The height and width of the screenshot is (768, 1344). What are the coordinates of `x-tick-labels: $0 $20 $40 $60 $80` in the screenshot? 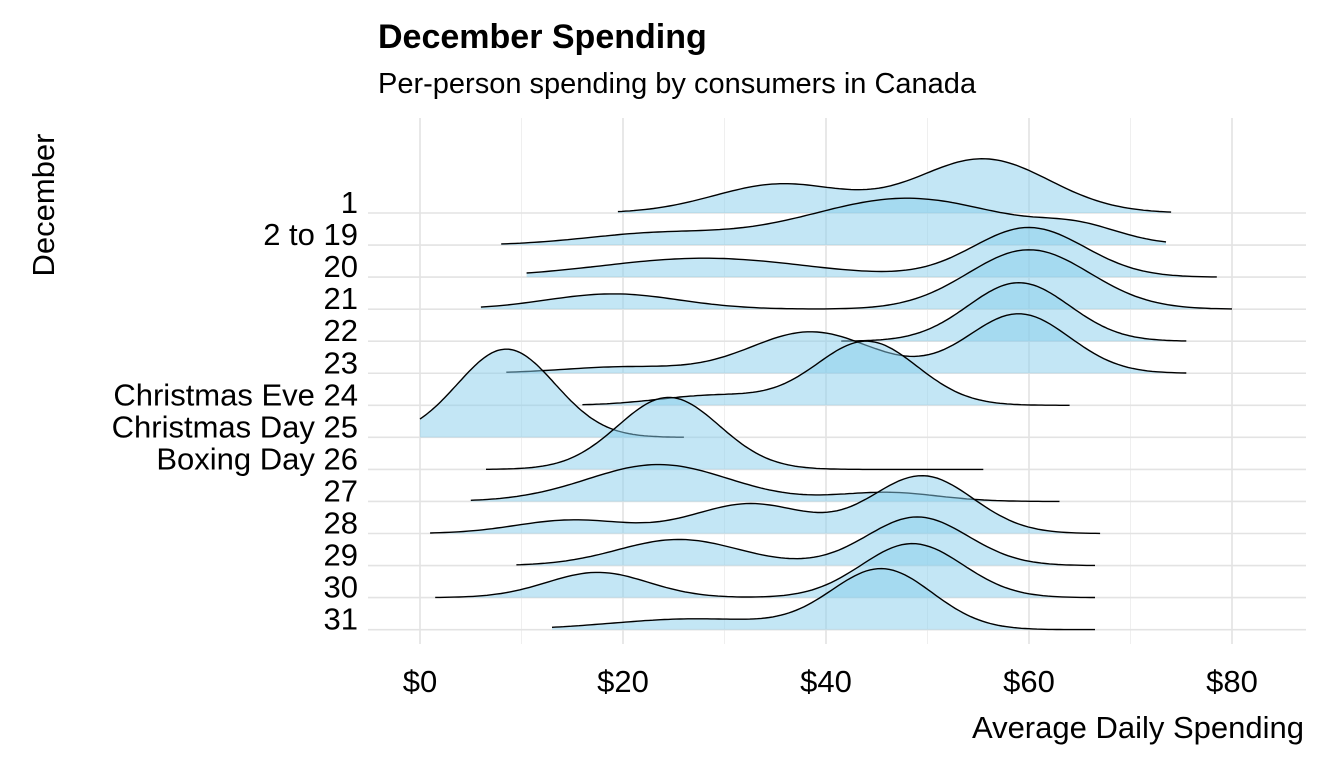 It's located at (830, 681).